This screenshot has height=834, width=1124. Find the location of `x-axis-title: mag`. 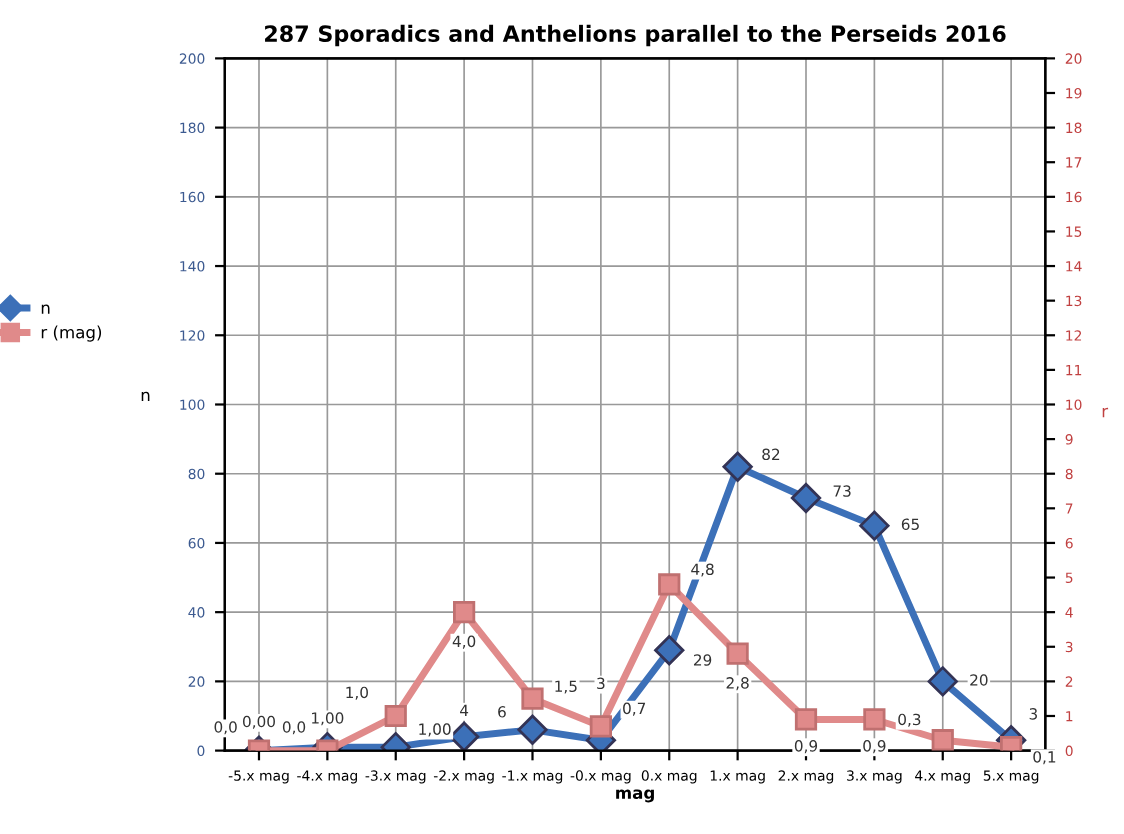

x-axis-title: mag is located at coordinates (635, 796).